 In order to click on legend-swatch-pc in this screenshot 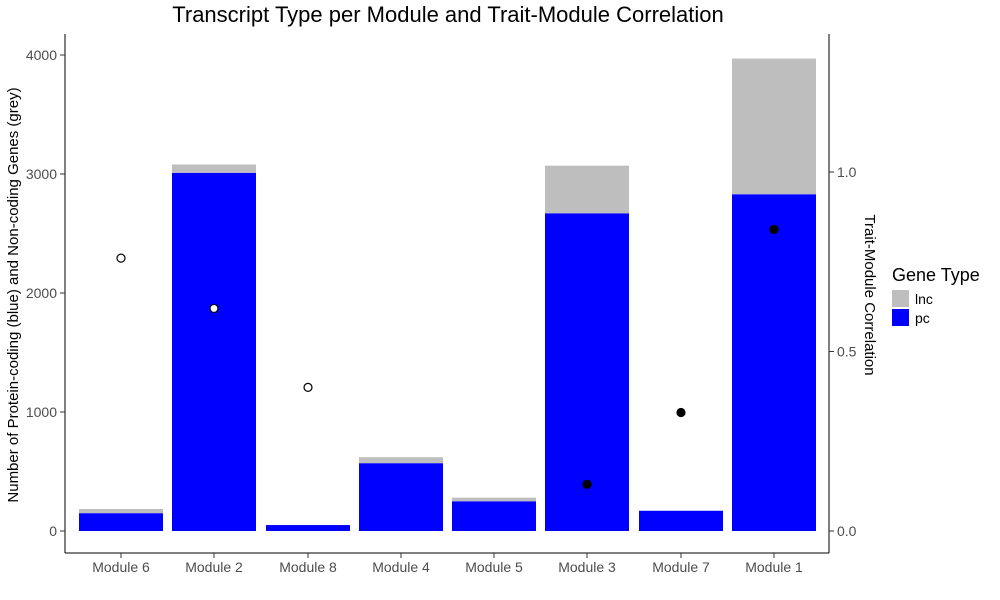, I will do `click(900, 317)`.